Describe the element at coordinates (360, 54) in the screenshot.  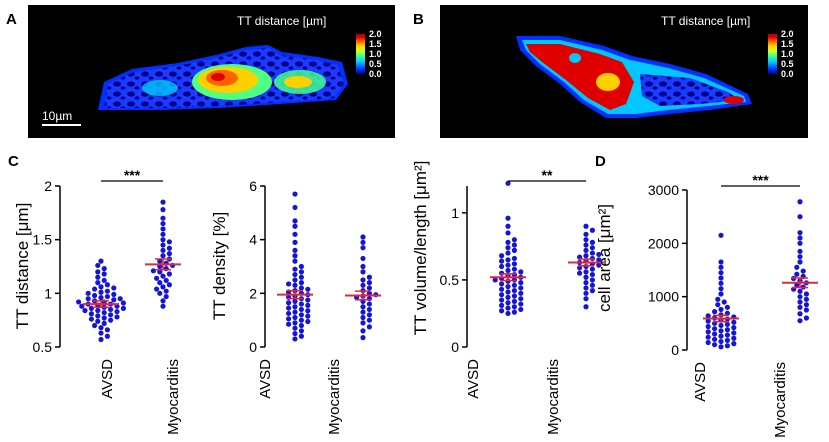
I see `panel-a-colorbar` at that location.